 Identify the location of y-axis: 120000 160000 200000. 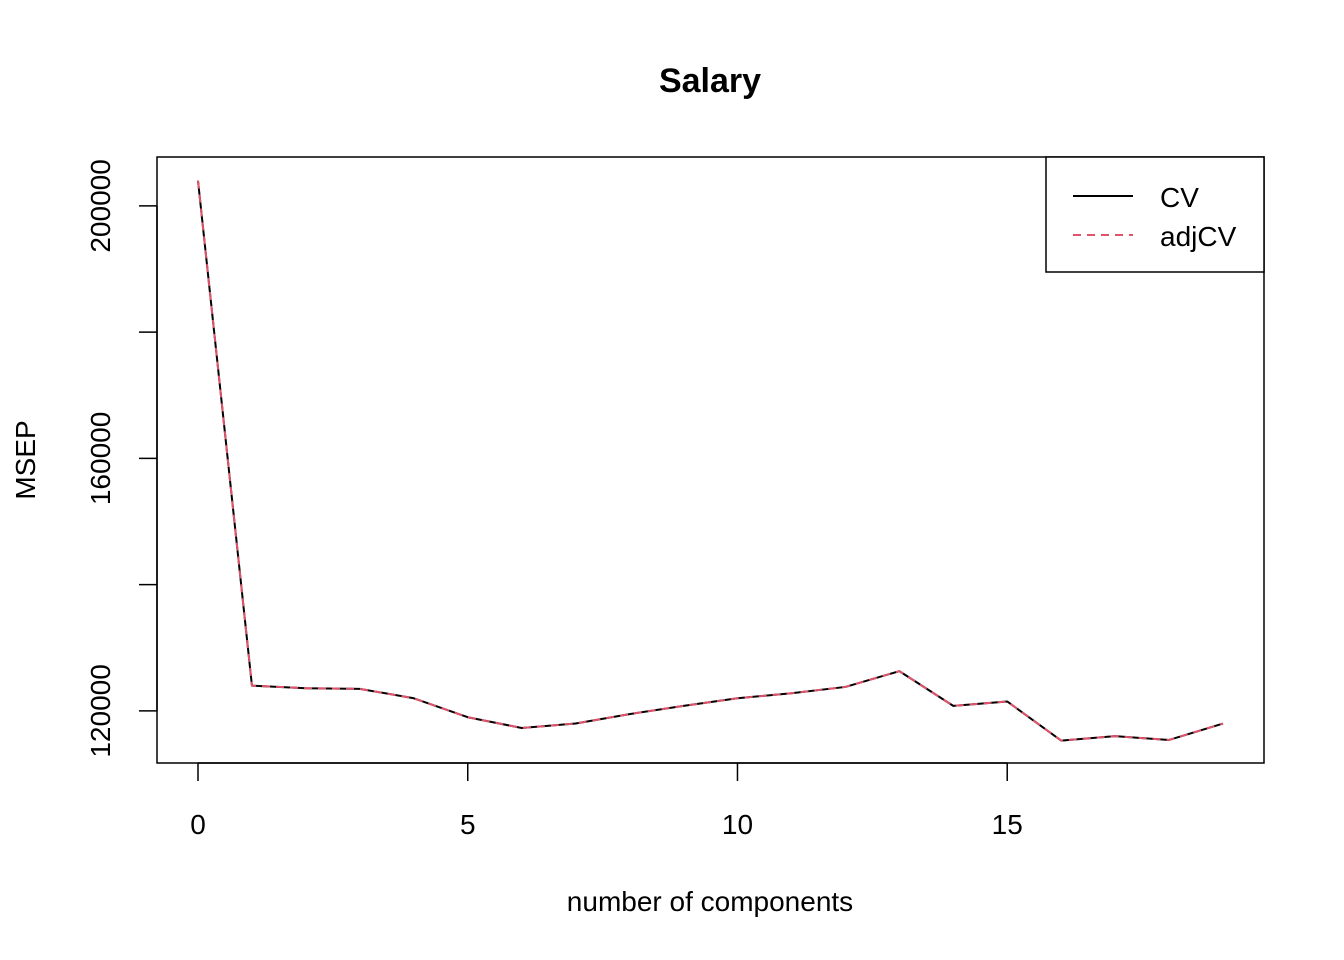
(121, 458).